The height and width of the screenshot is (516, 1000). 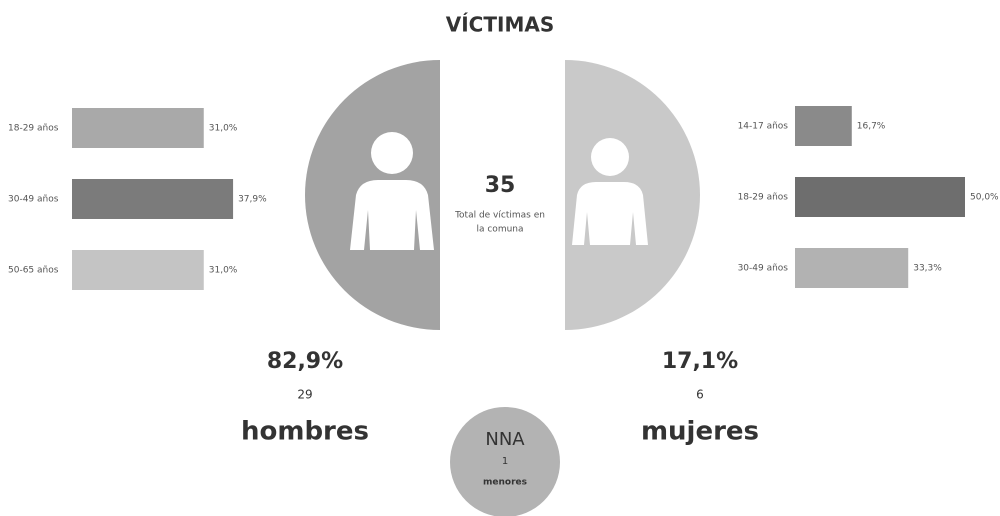 I want to click on total-value: 35, so click(x=500, y=185).